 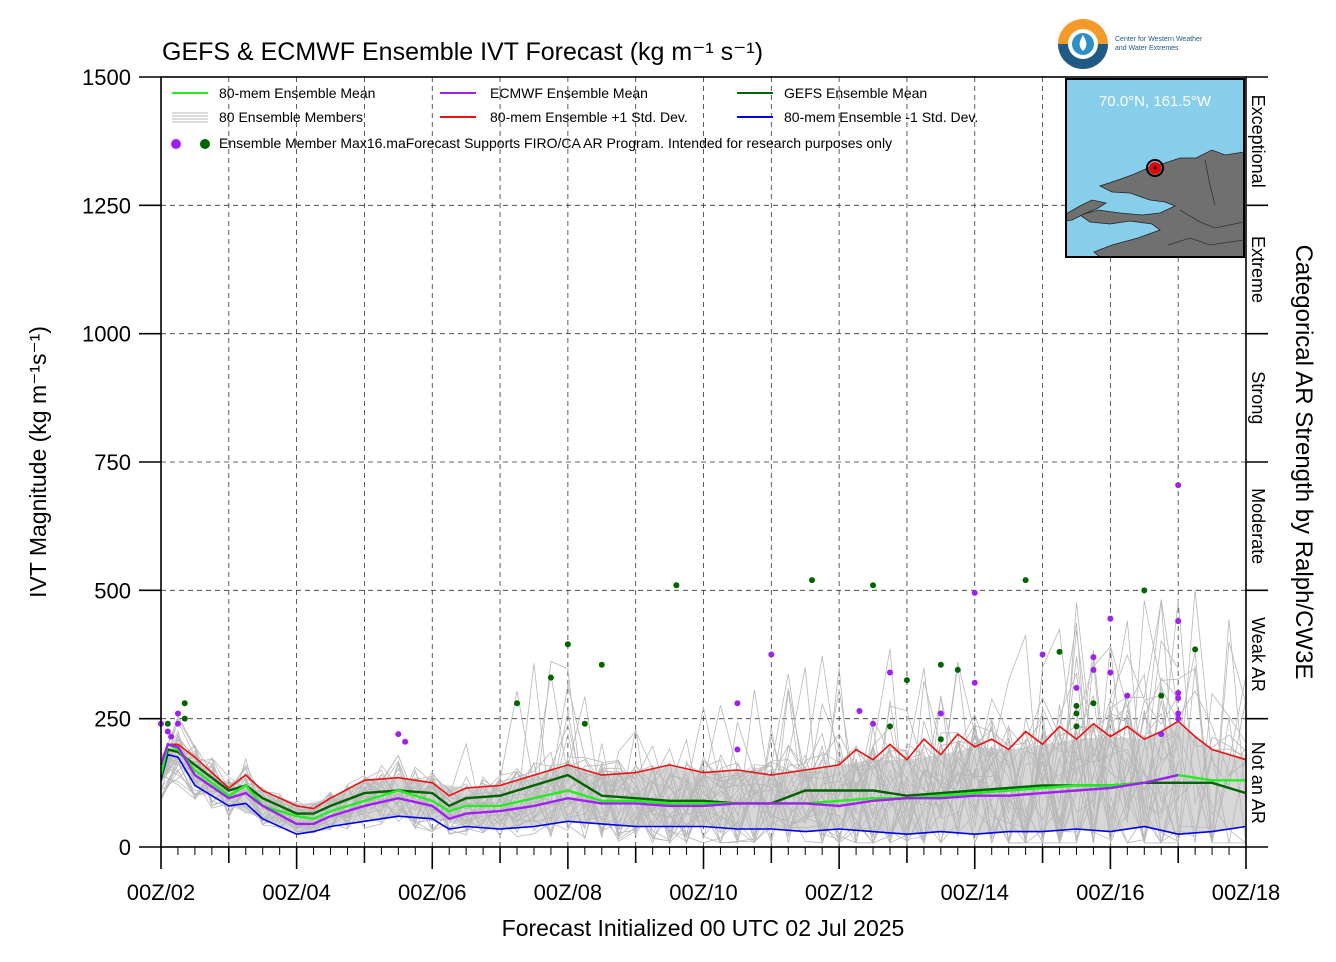 I want to click on legend-label-ecmwf-mean: ECMWF Ensemble Mean, so click(x=569, y=93).